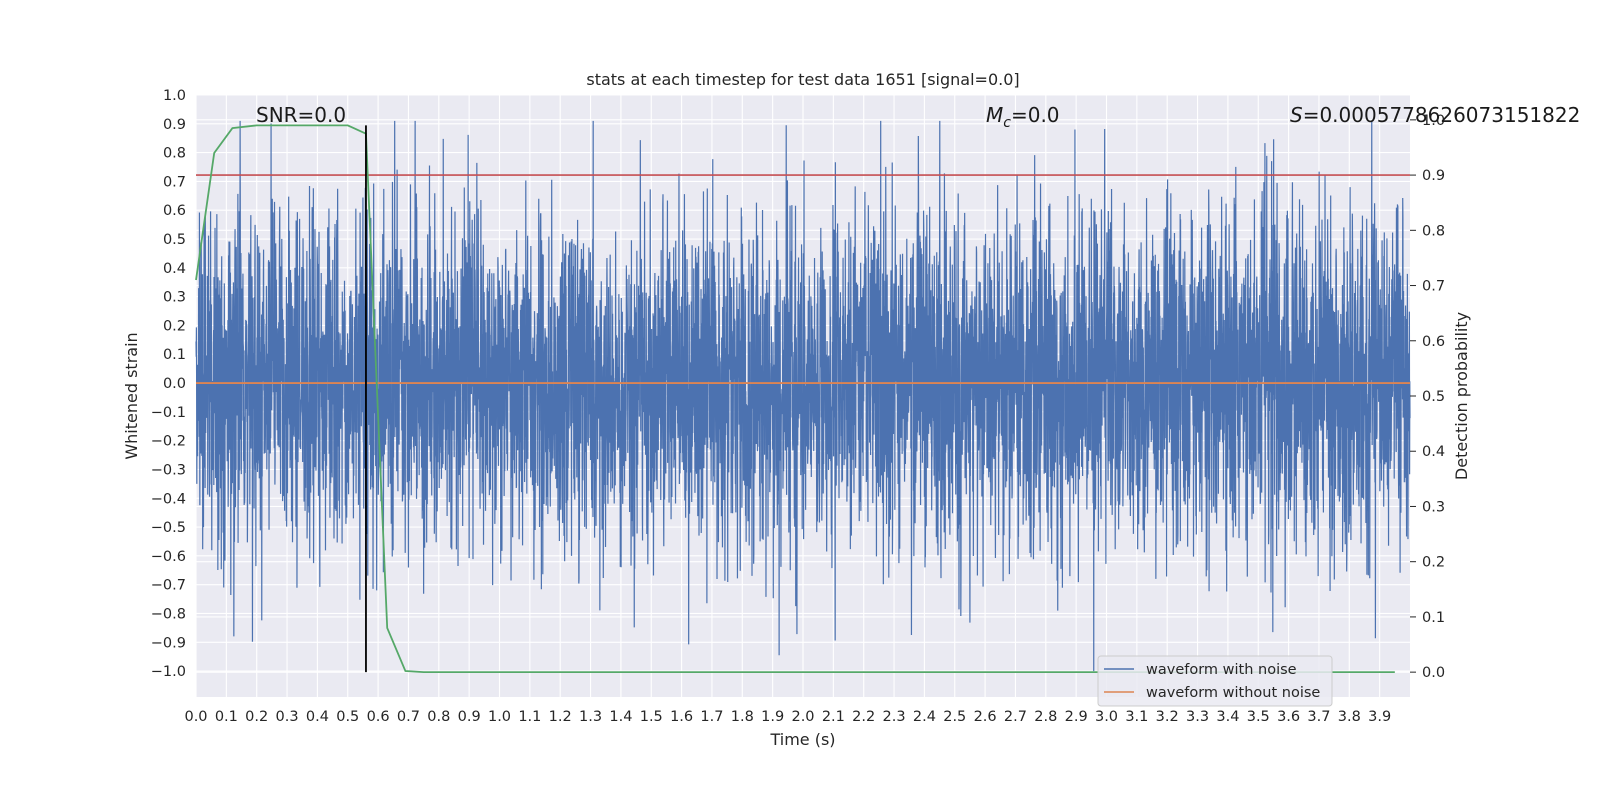 Image resolution: width=1600 pixels, height=800 pixels. What do you see at coordinates (924, 717) in the screenshot?
I see `x-tick-label: 2.4` at bounding box center [924, 717].